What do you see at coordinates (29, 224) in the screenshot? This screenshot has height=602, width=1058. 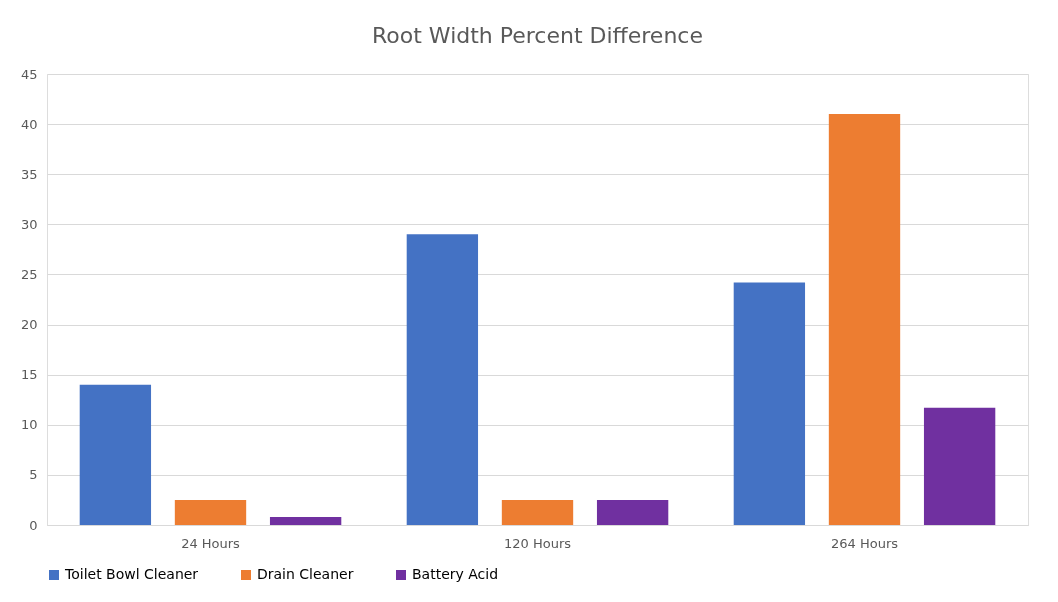 I see `y-tick-label: 30` at bounding box center [29, 224].